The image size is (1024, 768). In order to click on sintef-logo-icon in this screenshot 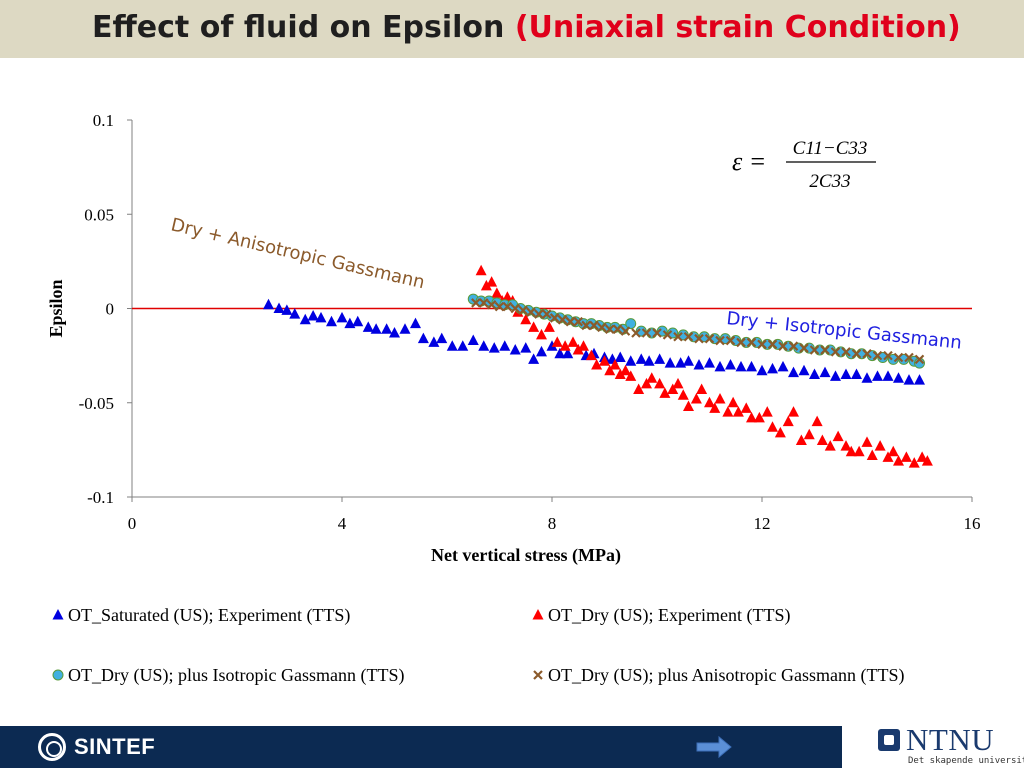, I will do `click(52, 747)`.